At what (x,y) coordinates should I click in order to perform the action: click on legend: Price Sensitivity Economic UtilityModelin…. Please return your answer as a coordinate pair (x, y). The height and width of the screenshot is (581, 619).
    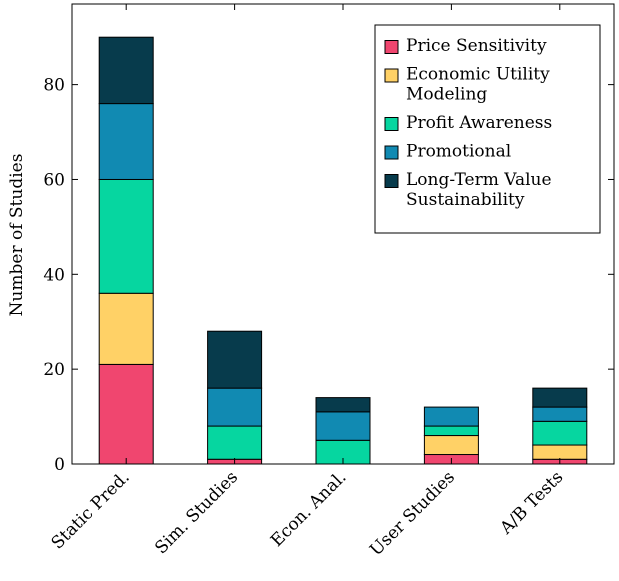
    Looking at the image, I should click on (487, 129).